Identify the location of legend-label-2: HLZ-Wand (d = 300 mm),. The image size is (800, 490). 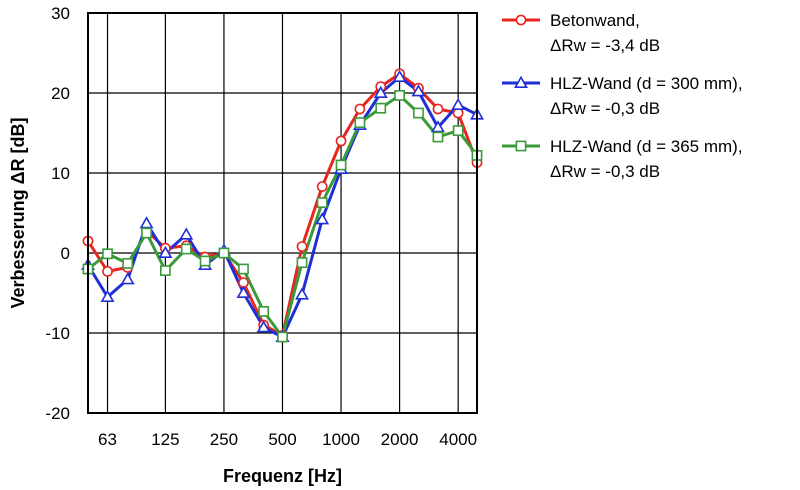
(646, 83).